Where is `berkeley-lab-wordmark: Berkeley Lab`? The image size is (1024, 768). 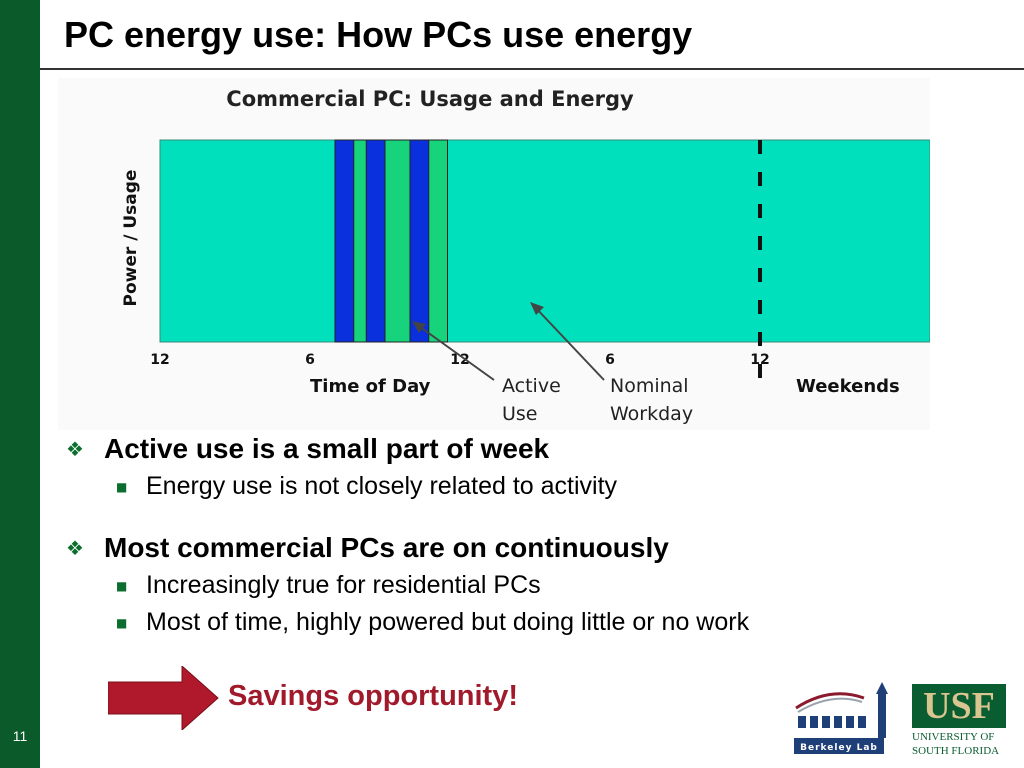 berkeley-lab-wordmark: Berkeley Lab is located at coordinates (839, 748).